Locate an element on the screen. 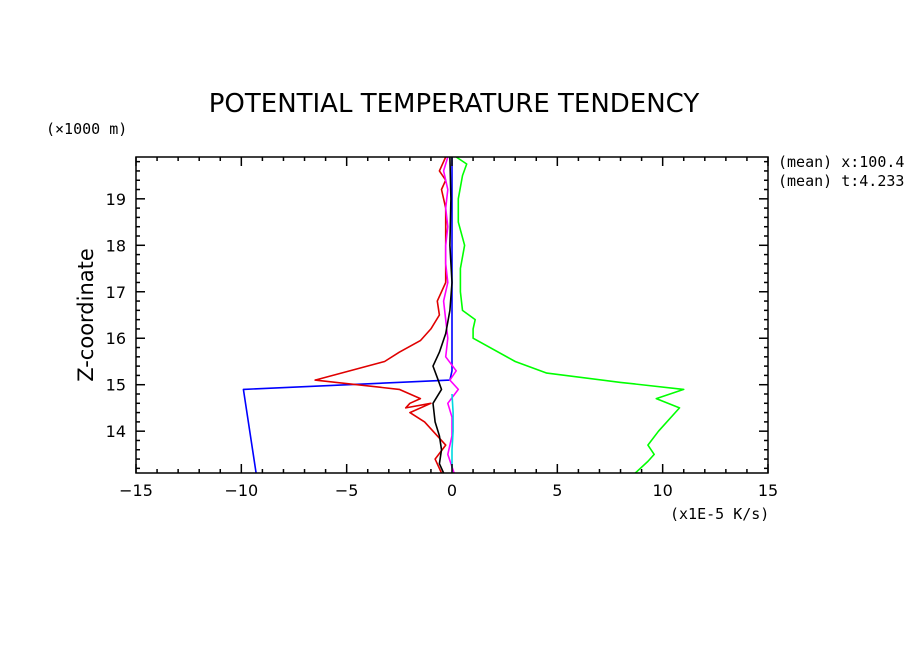 The height and width of the screenshot is (654, 904). y-tick-label: 16 is located at coordinates (116, 338).